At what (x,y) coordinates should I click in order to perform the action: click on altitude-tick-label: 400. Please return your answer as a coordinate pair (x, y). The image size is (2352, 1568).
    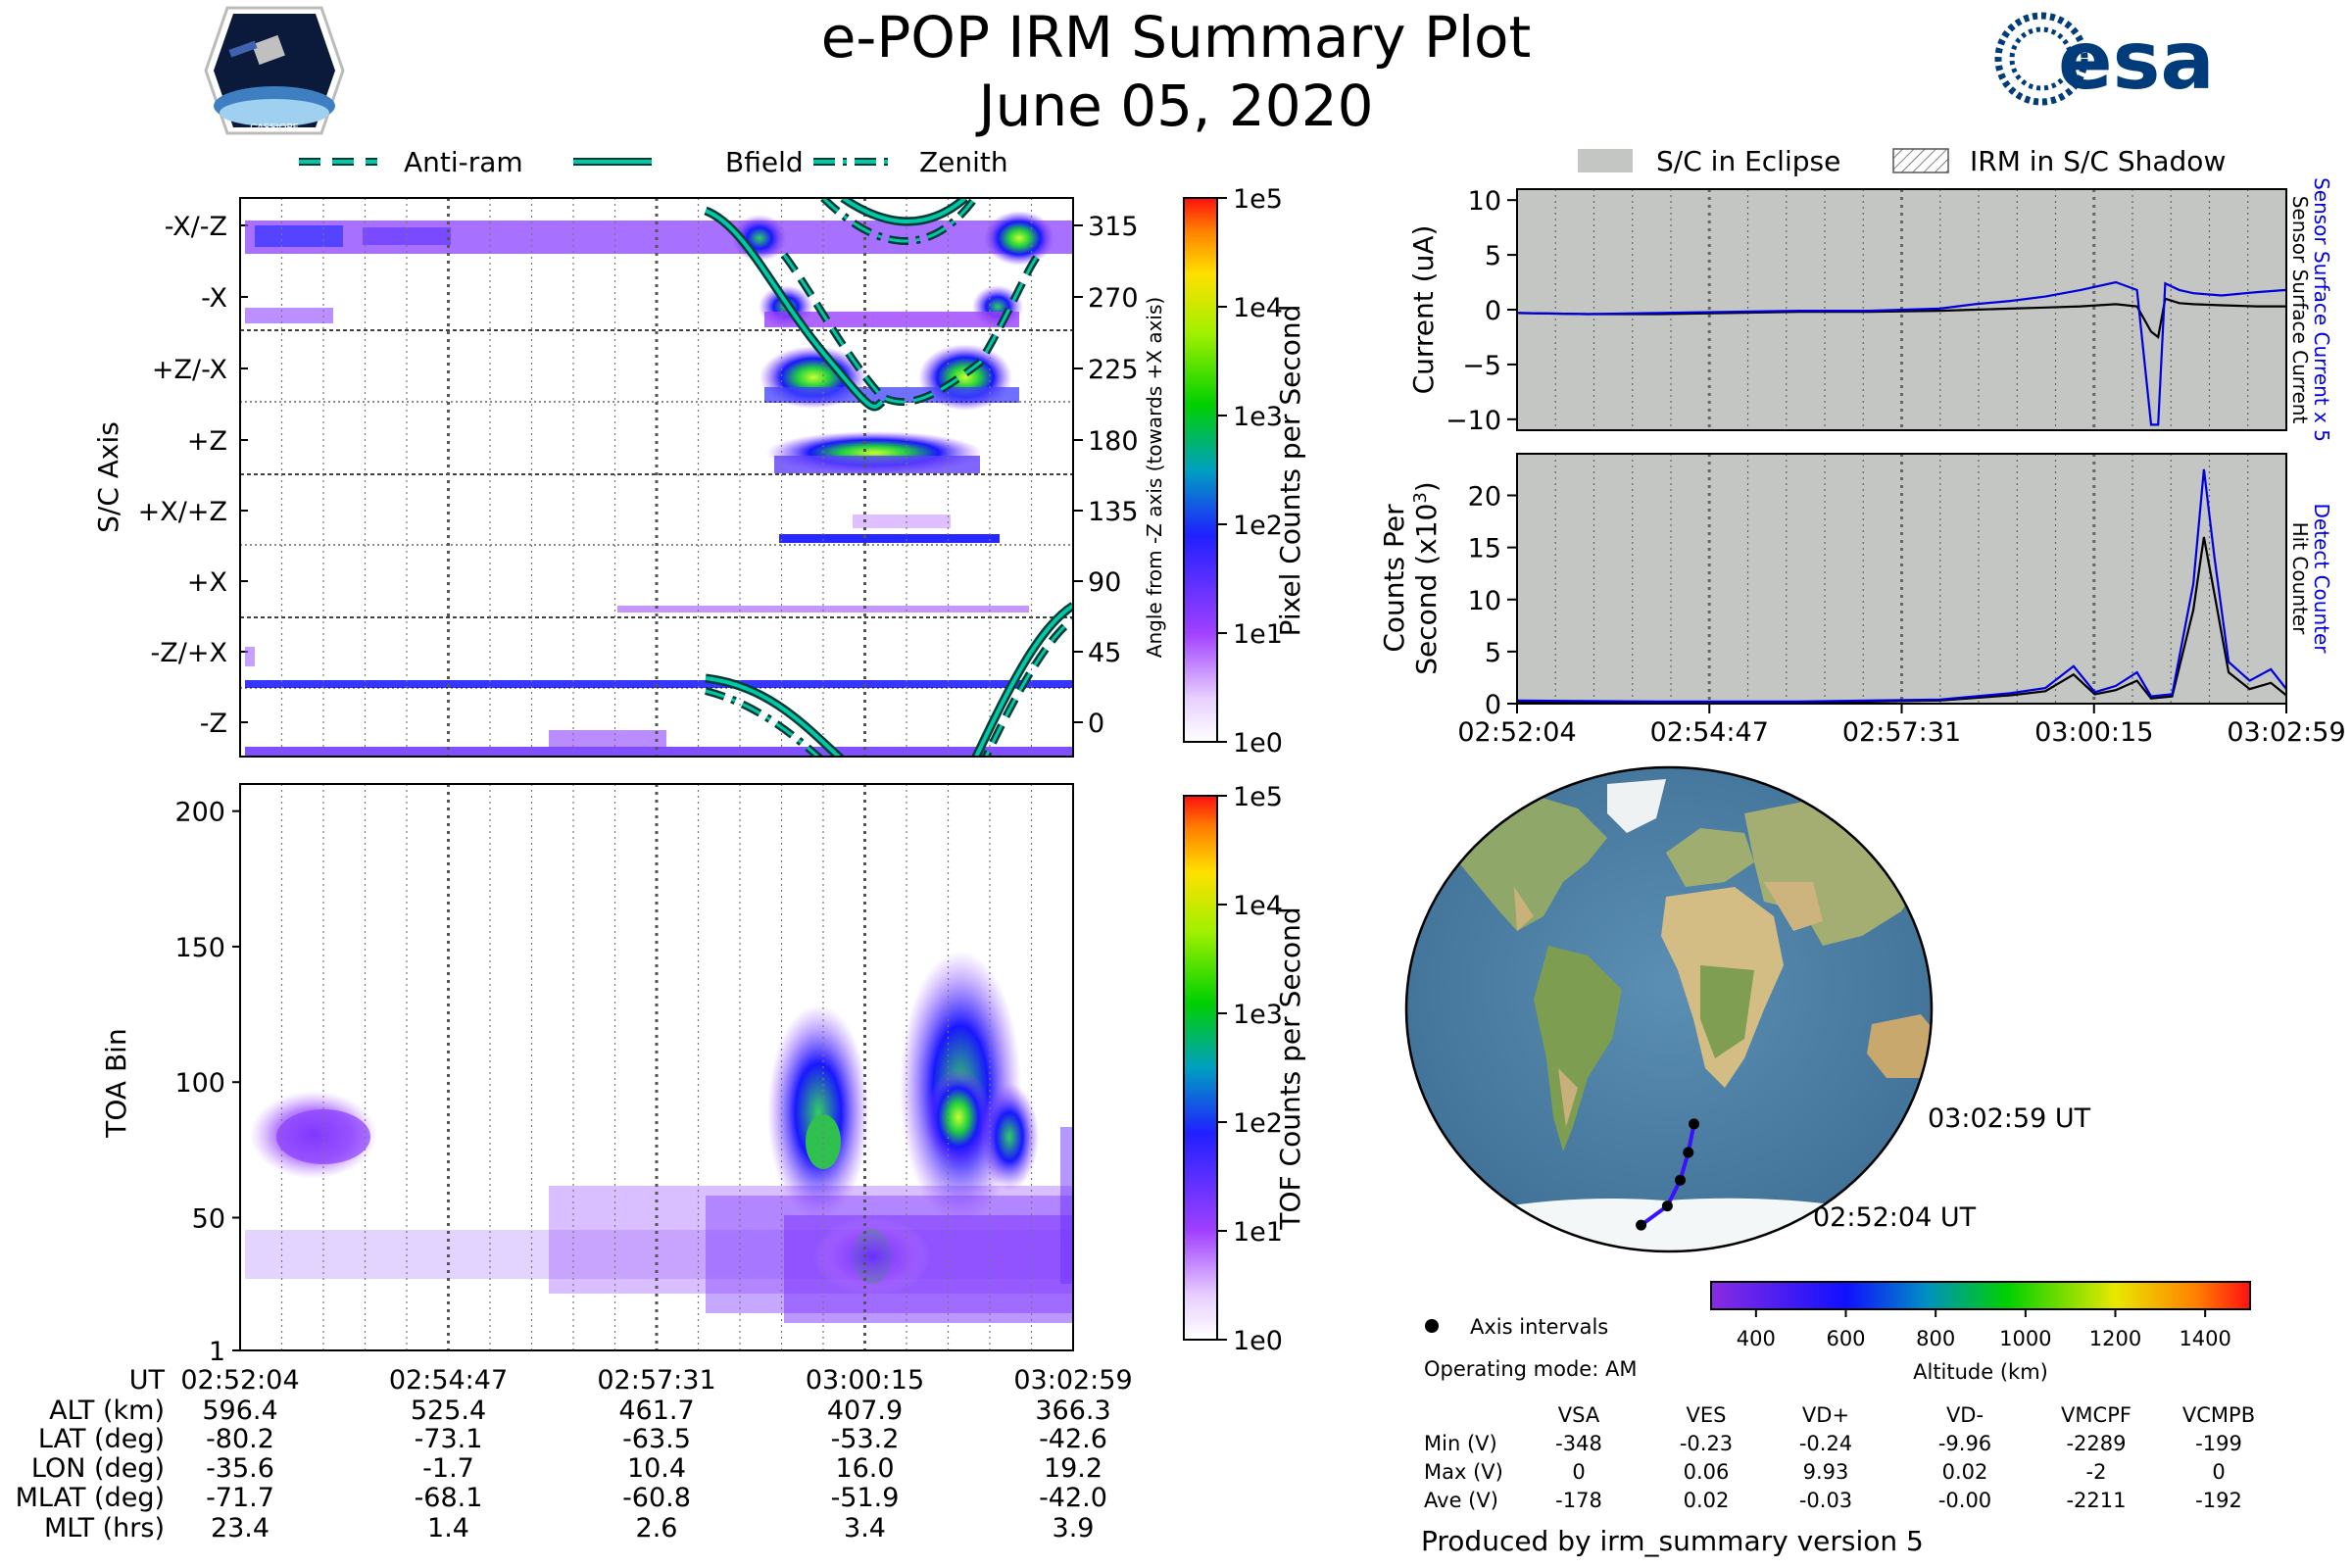
    Looking at the image, I should click on (1756, 1338).